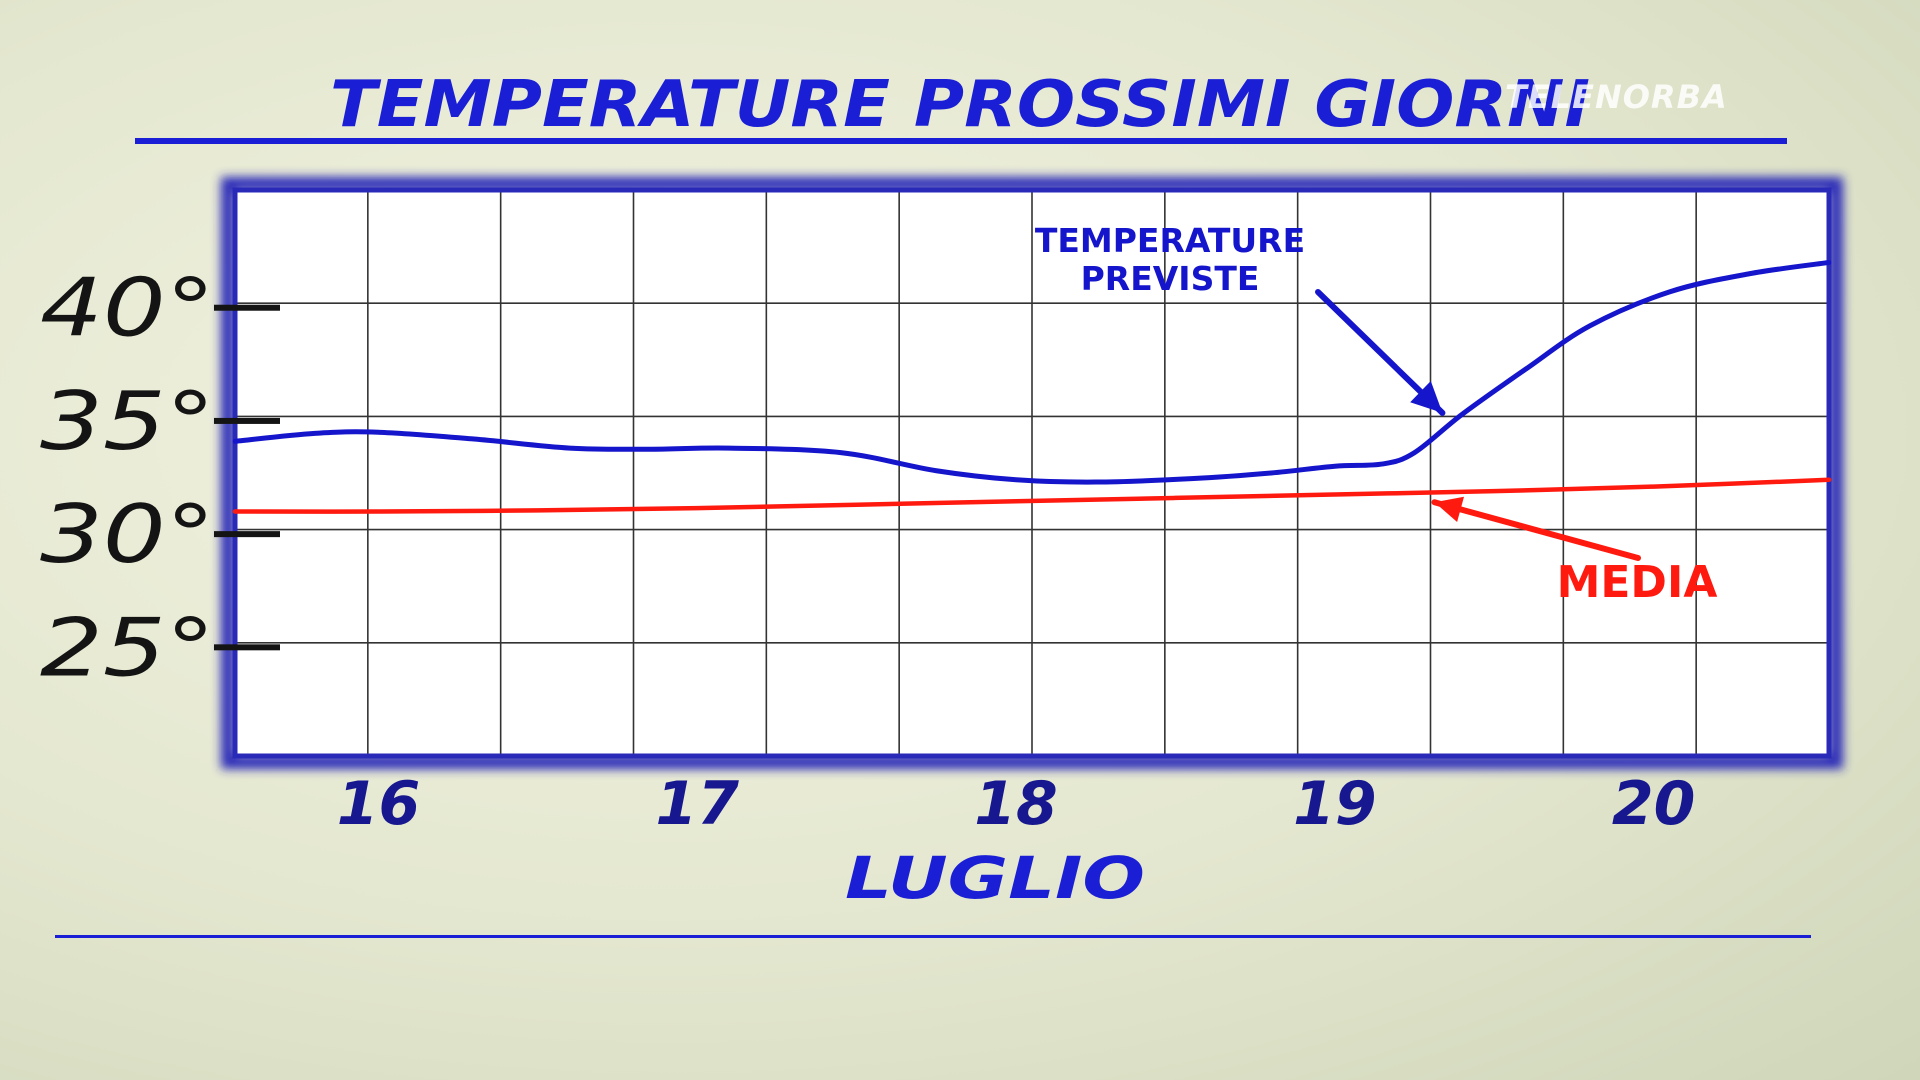 This screenshot has height=1080, width=1920. I want to click on chart-title: TEMPERATURE PROSSIMI GIORNI, so click(960, 105).